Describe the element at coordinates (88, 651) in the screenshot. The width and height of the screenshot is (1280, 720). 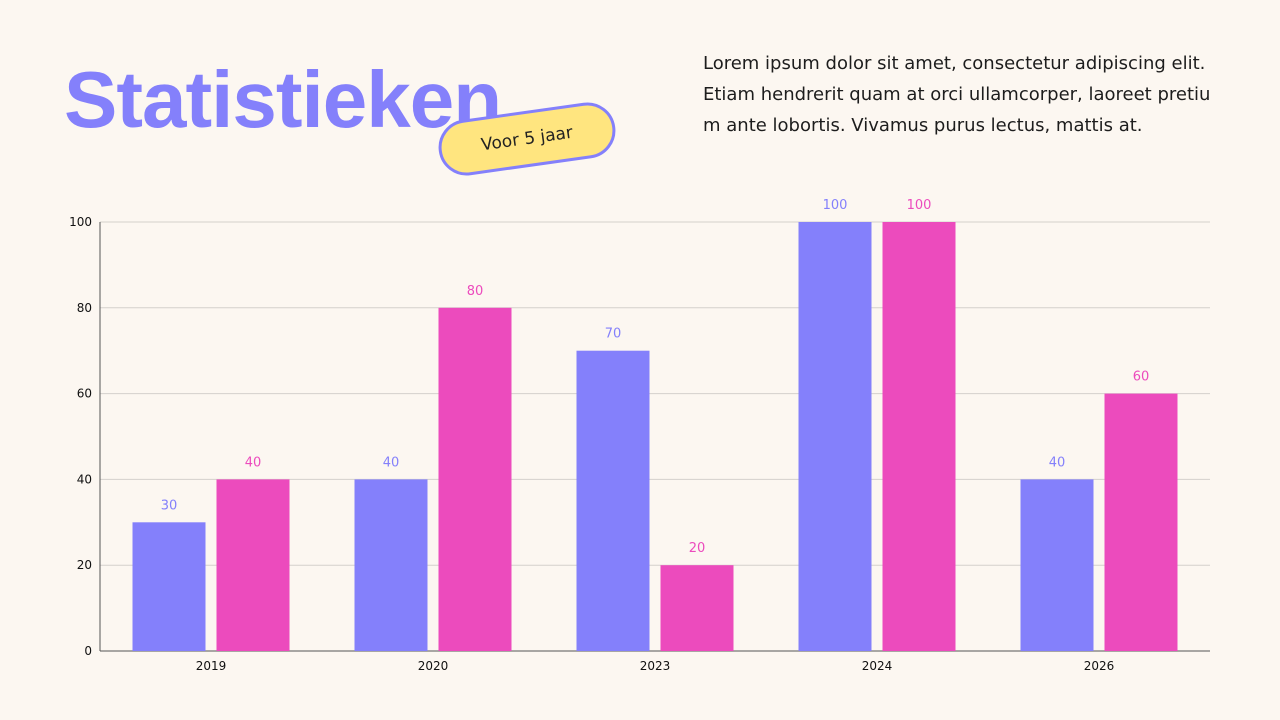
I see `y-tick-label: 0` at that location.